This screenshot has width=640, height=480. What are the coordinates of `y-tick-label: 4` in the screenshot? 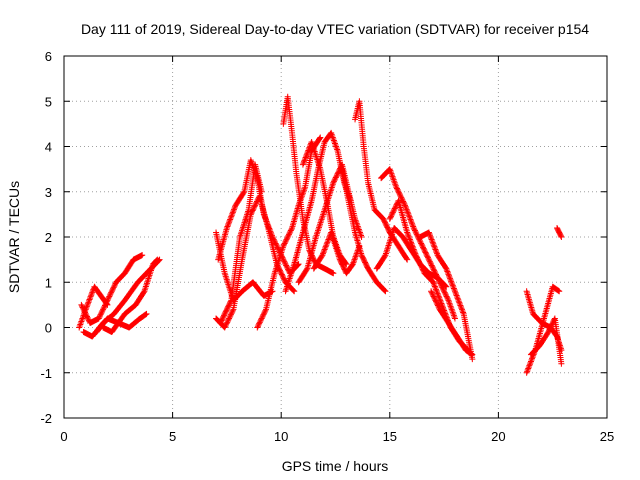 It's located at (48, 147).